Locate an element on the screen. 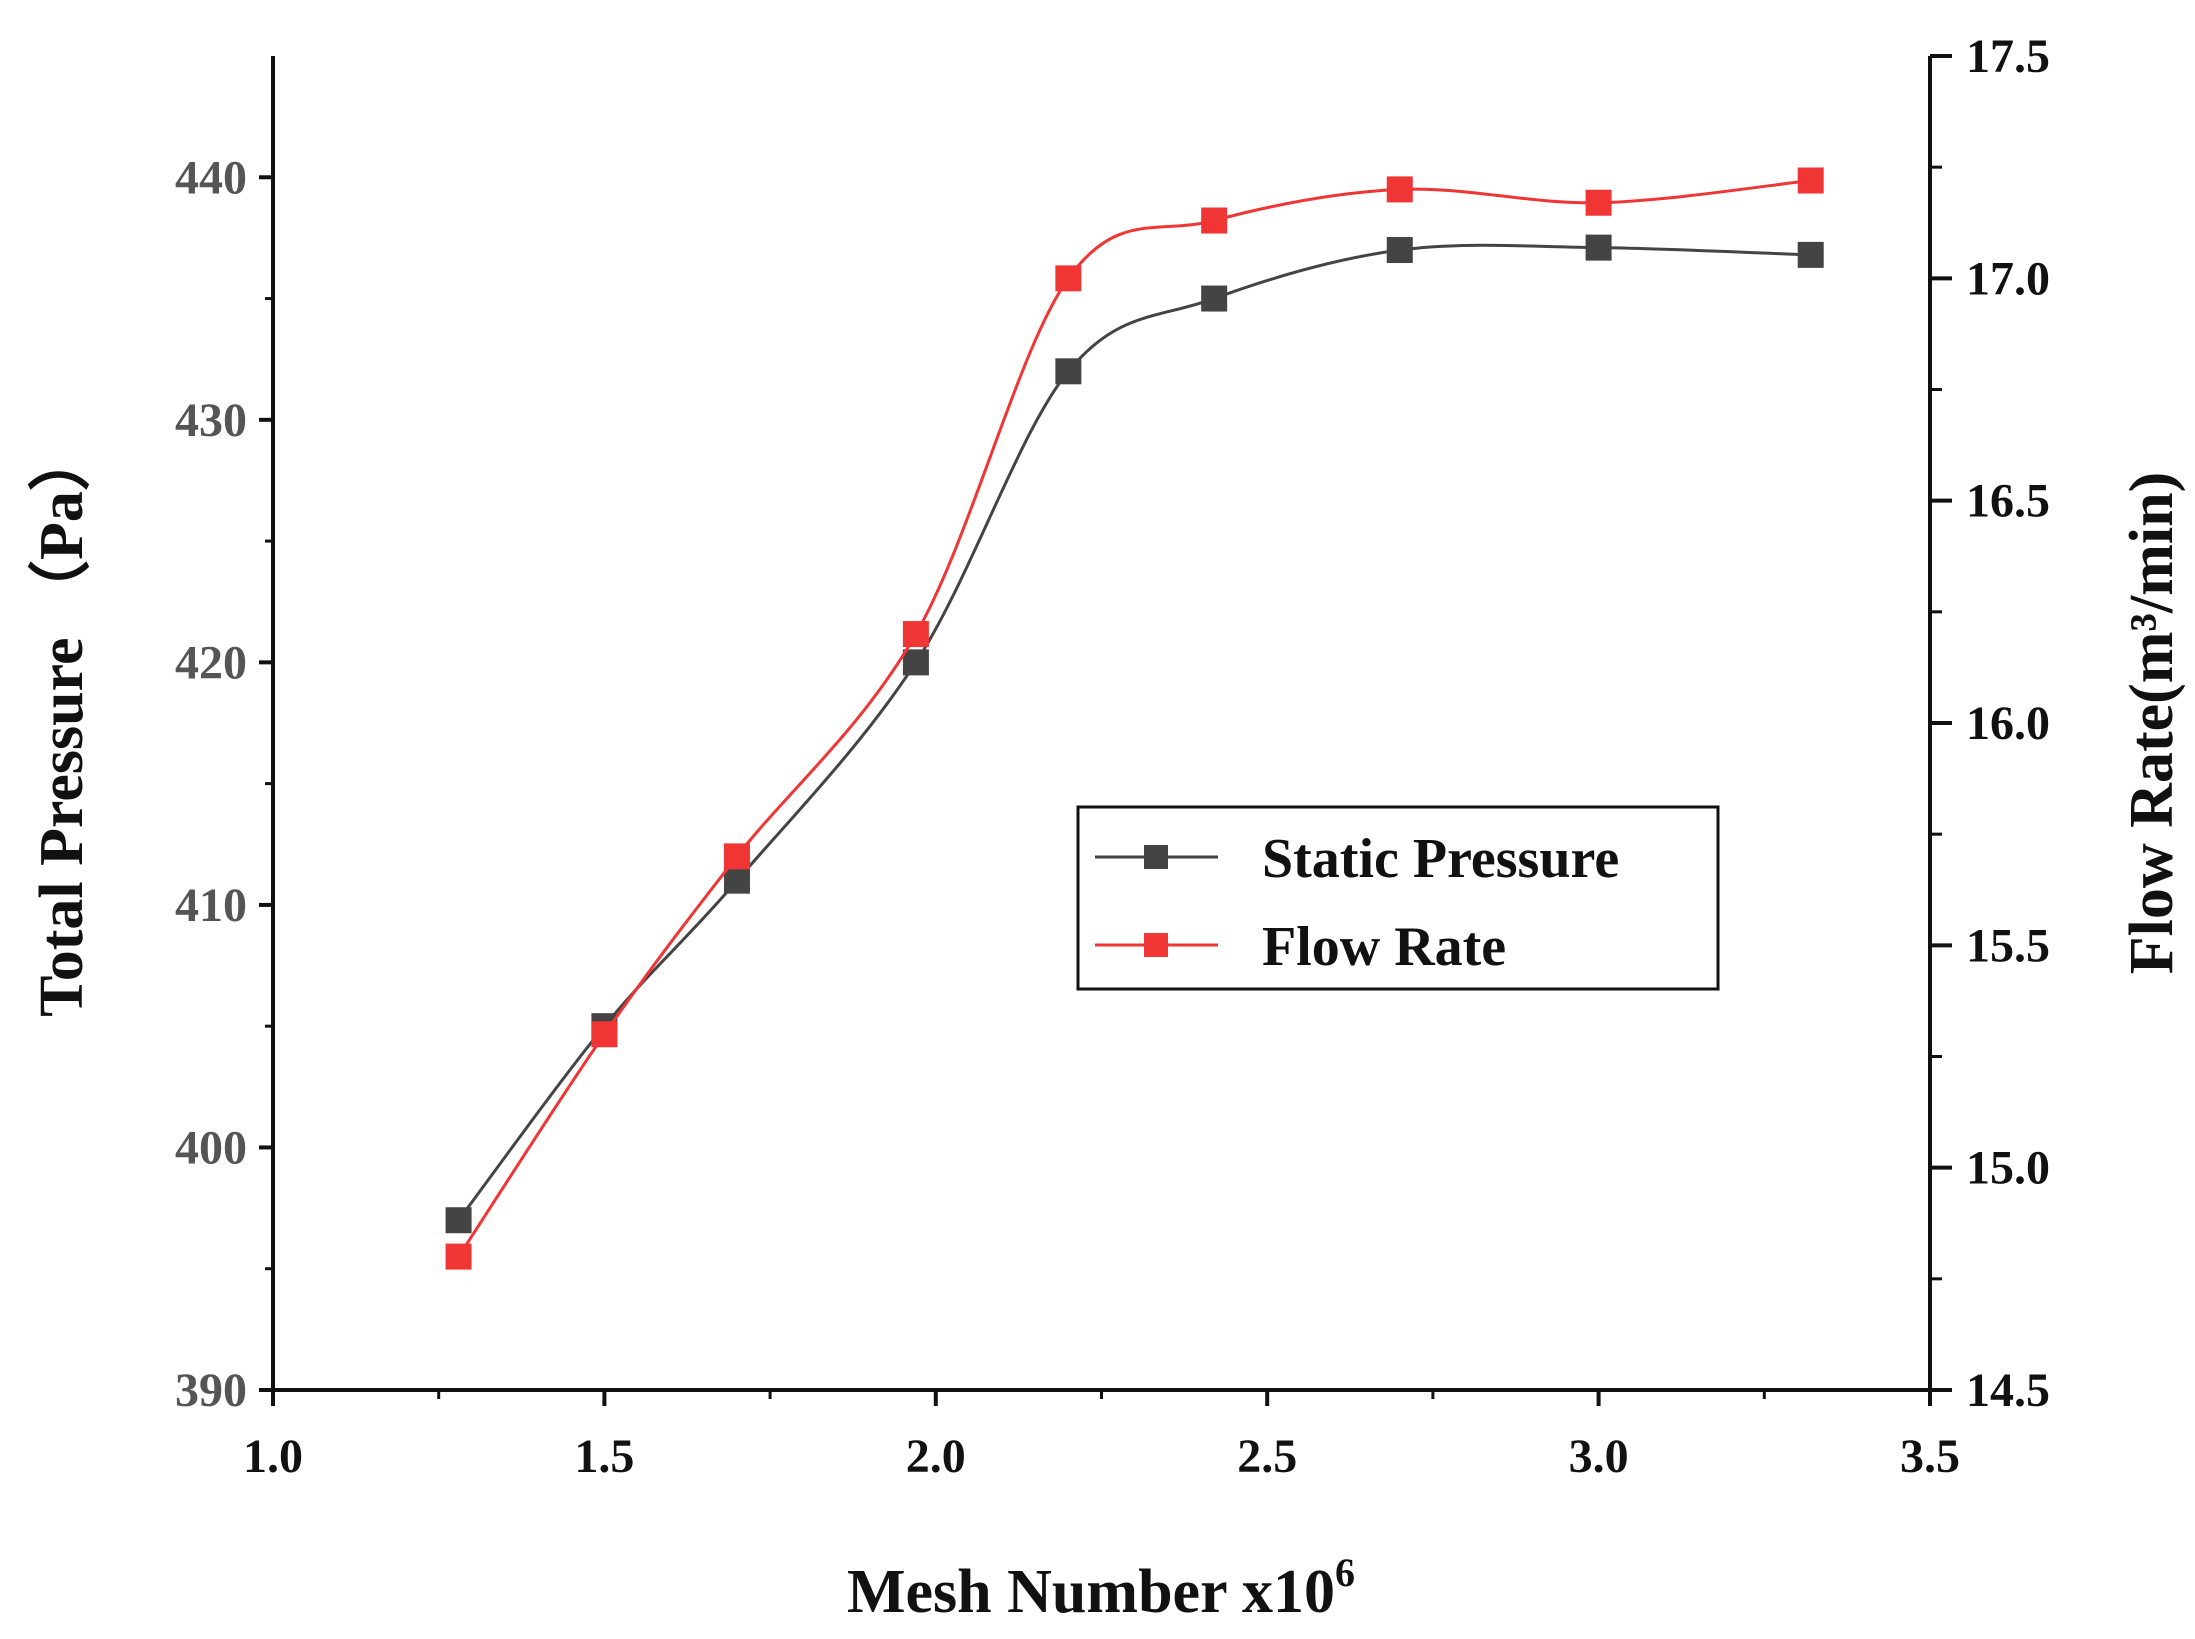  y2-tick-label: 15.5 is located at coordinates (2008, 945).